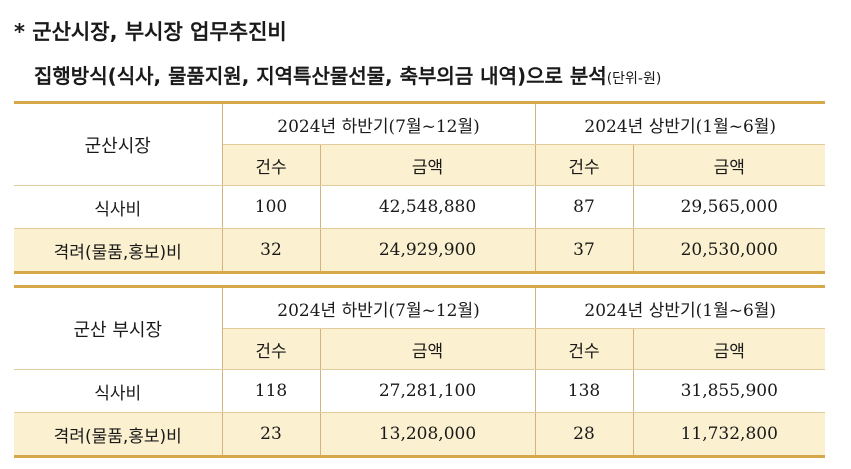  I want to click on count-cell: 23, so click(271, 435).